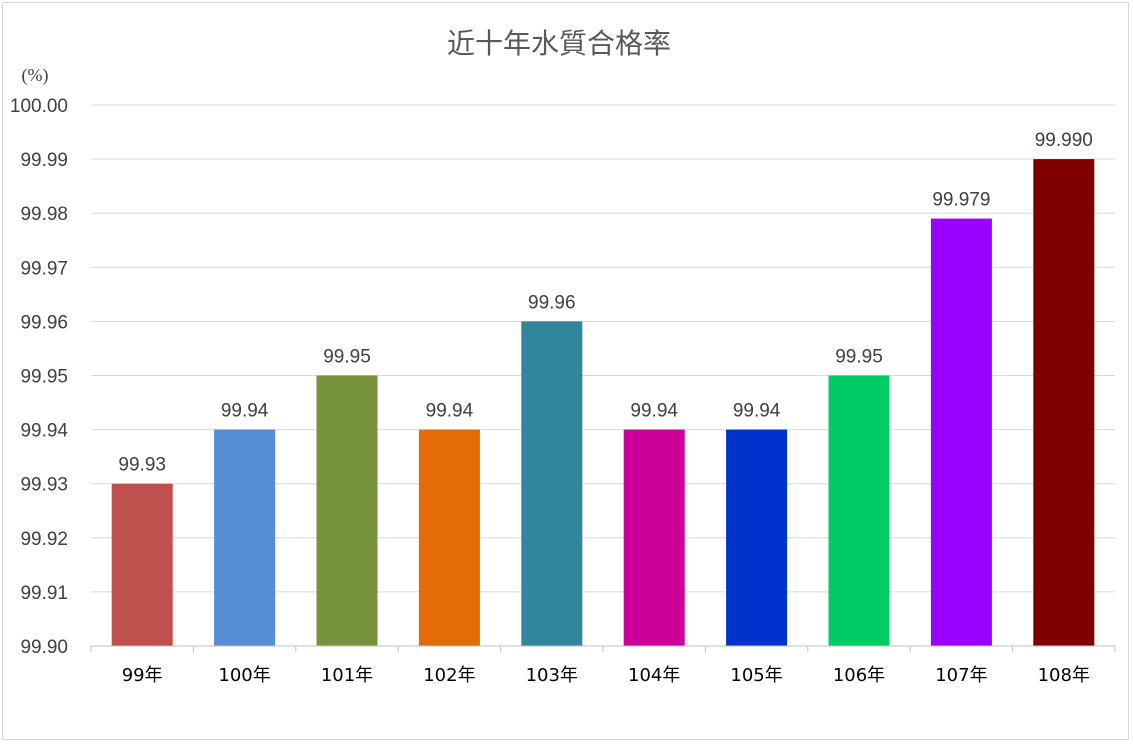 Image resolution: width=1133 pixels, height=744 pixels. Describe the element at coordinates (756, 675) in the screenshot. I see `x-tick-label: 105年` at that location.